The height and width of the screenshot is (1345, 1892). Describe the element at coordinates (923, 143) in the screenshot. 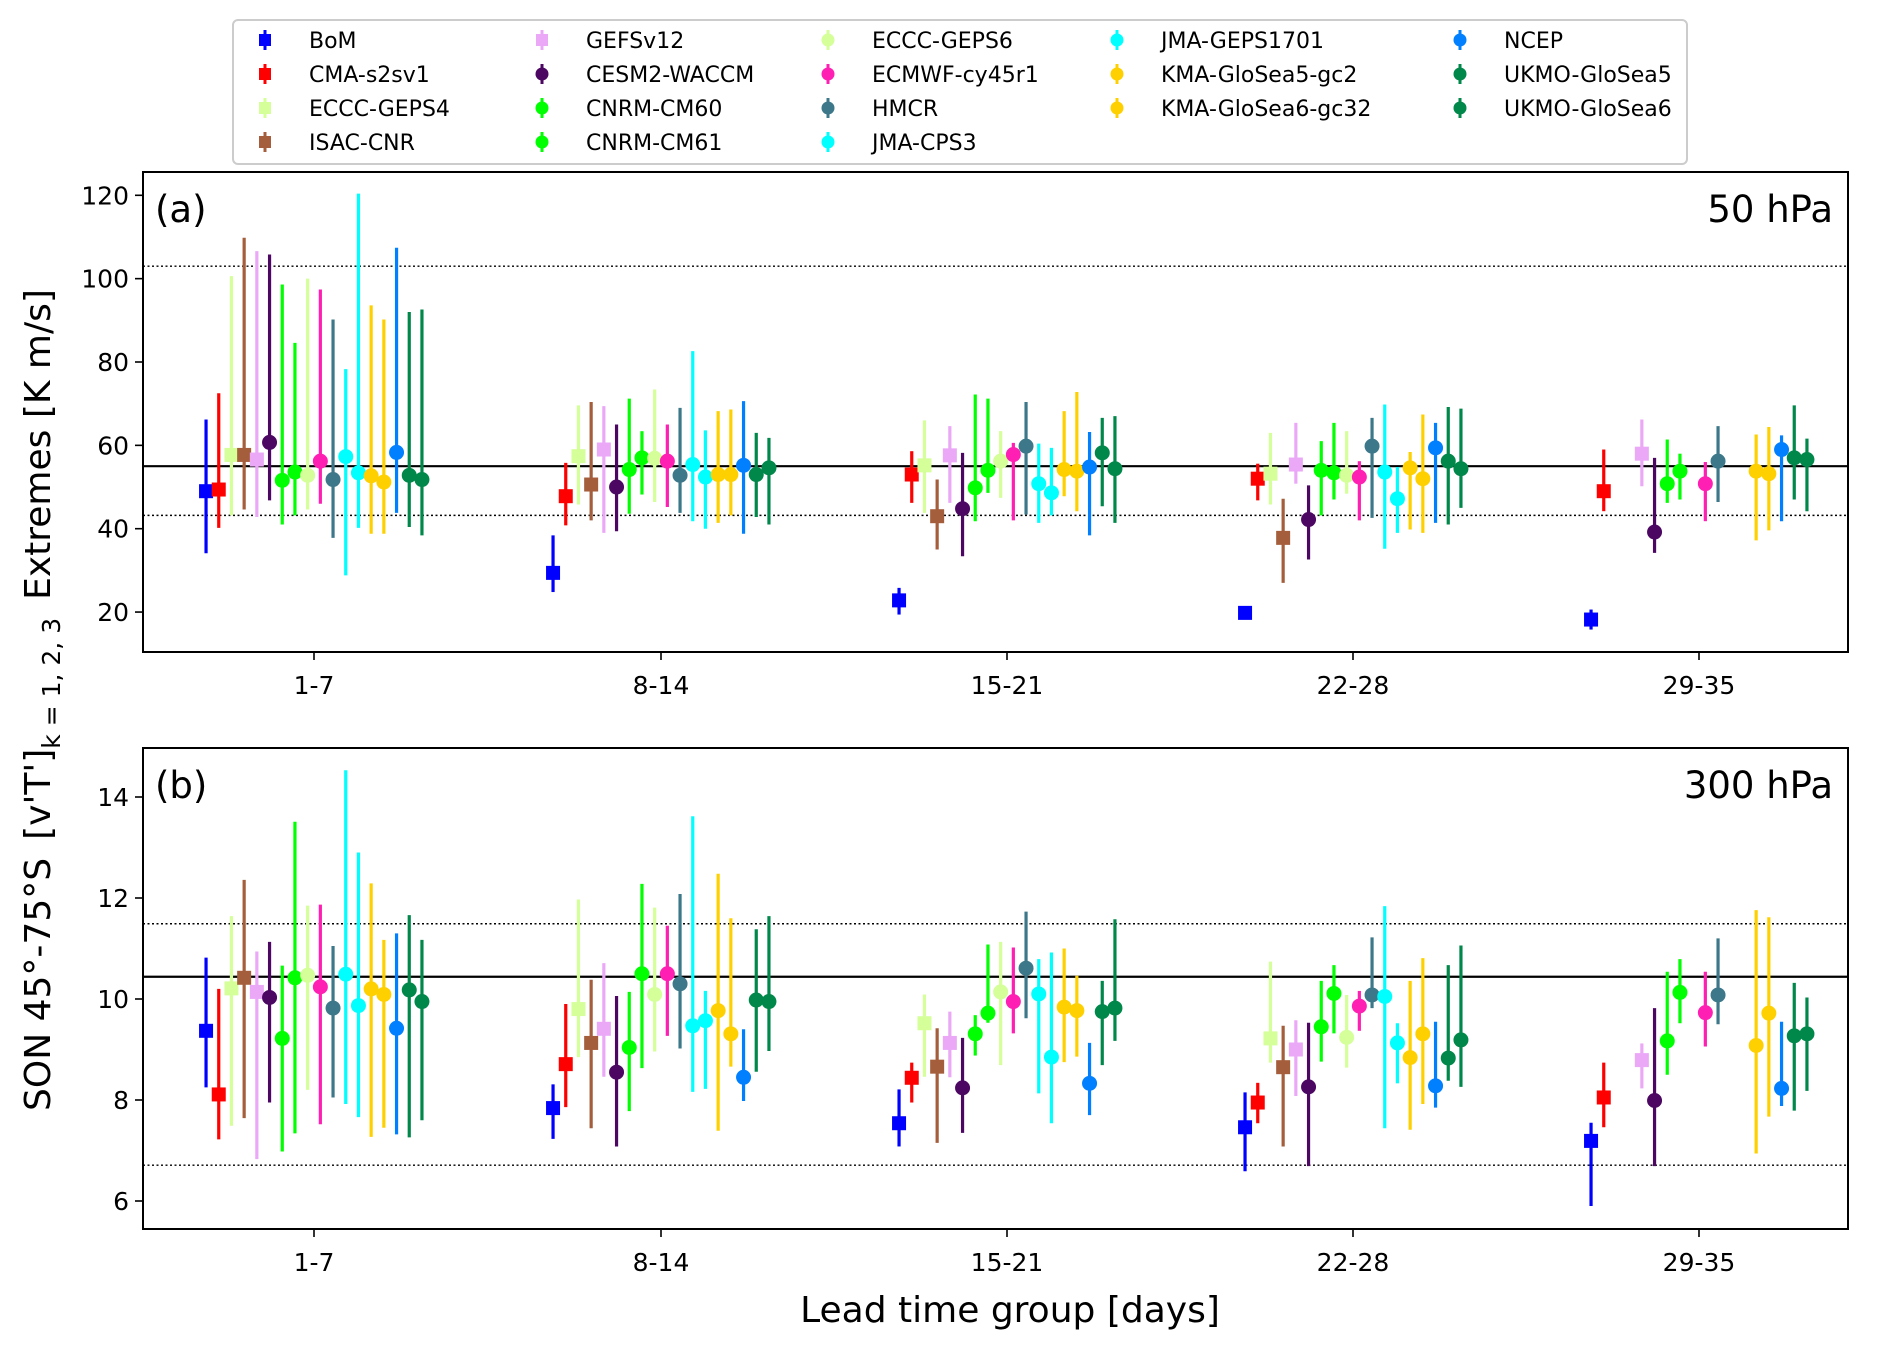

I see `legend-label: JMA-CPS3` at that location.